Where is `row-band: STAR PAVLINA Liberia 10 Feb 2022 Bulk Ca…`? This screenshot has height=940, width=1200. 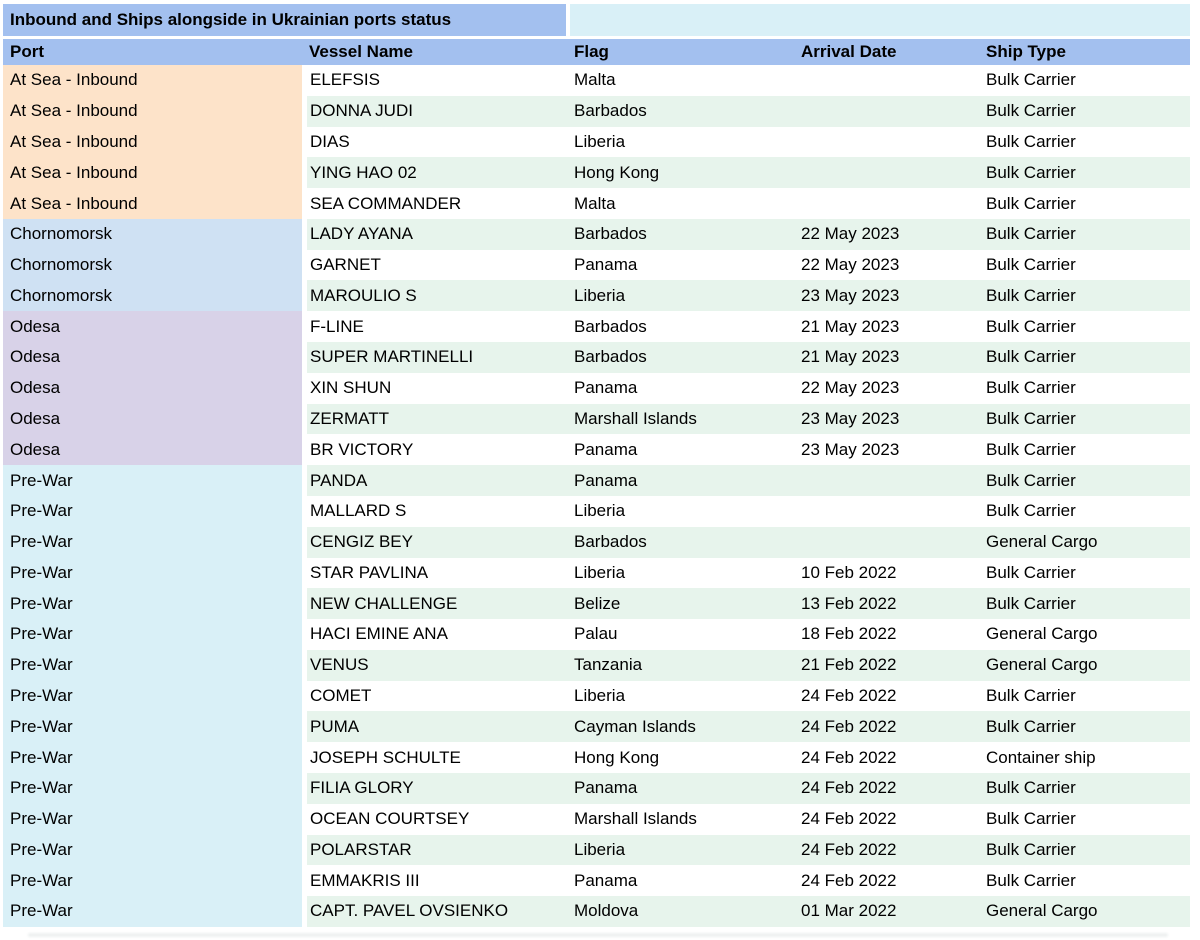 row-band: STAR PAVLINA Liberia 10 Feb 2022 Bulk Ca… is located at coordinates (748, 573).